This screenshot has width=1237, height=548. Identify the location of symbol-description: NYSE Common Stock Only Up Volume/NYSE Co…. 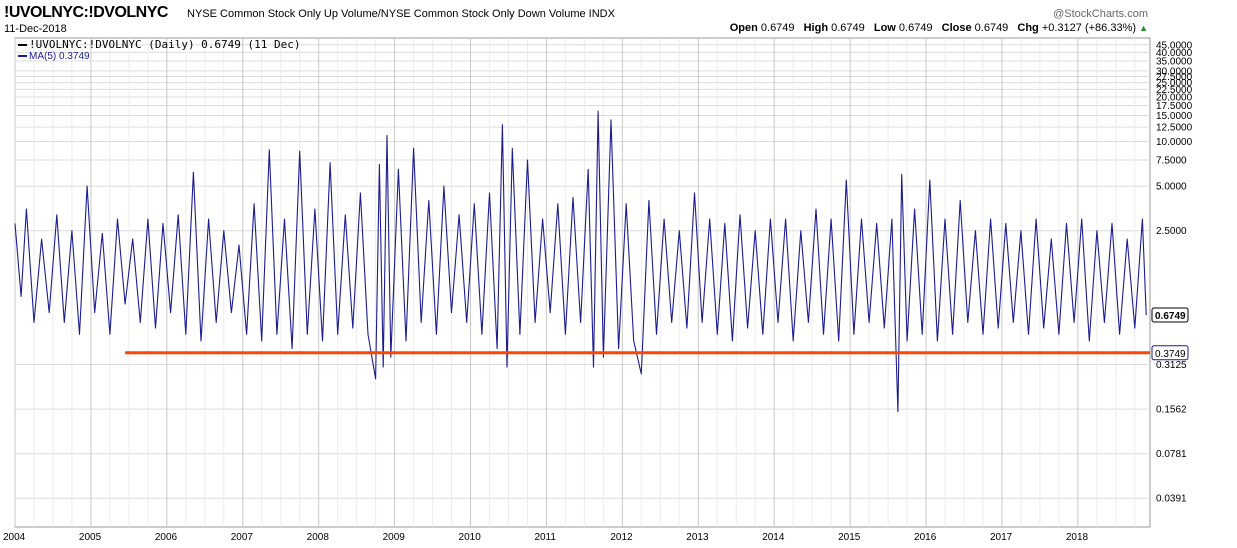
(401, 14).